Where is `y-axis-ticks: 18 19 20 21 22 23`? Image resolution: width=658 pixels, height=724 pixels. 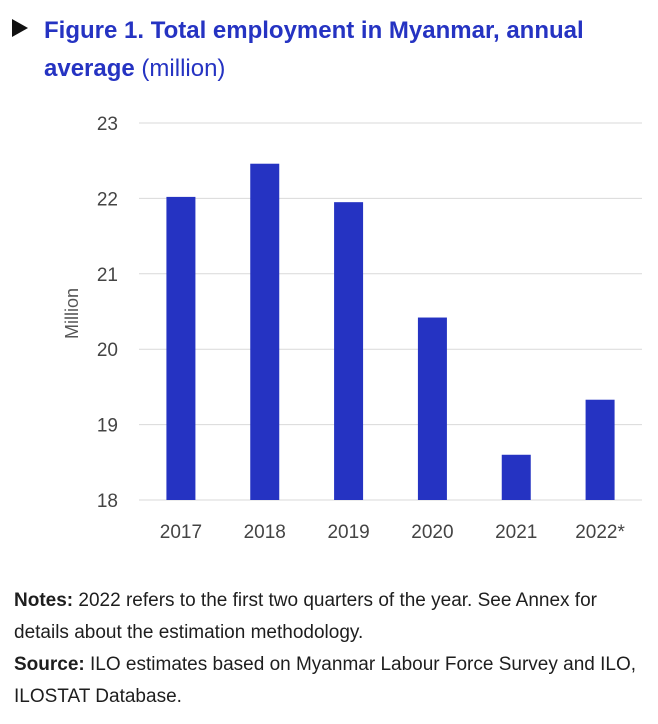 y-axis-ticks: 18 19 20 21 22 23 is located at coordinates (107, 313).